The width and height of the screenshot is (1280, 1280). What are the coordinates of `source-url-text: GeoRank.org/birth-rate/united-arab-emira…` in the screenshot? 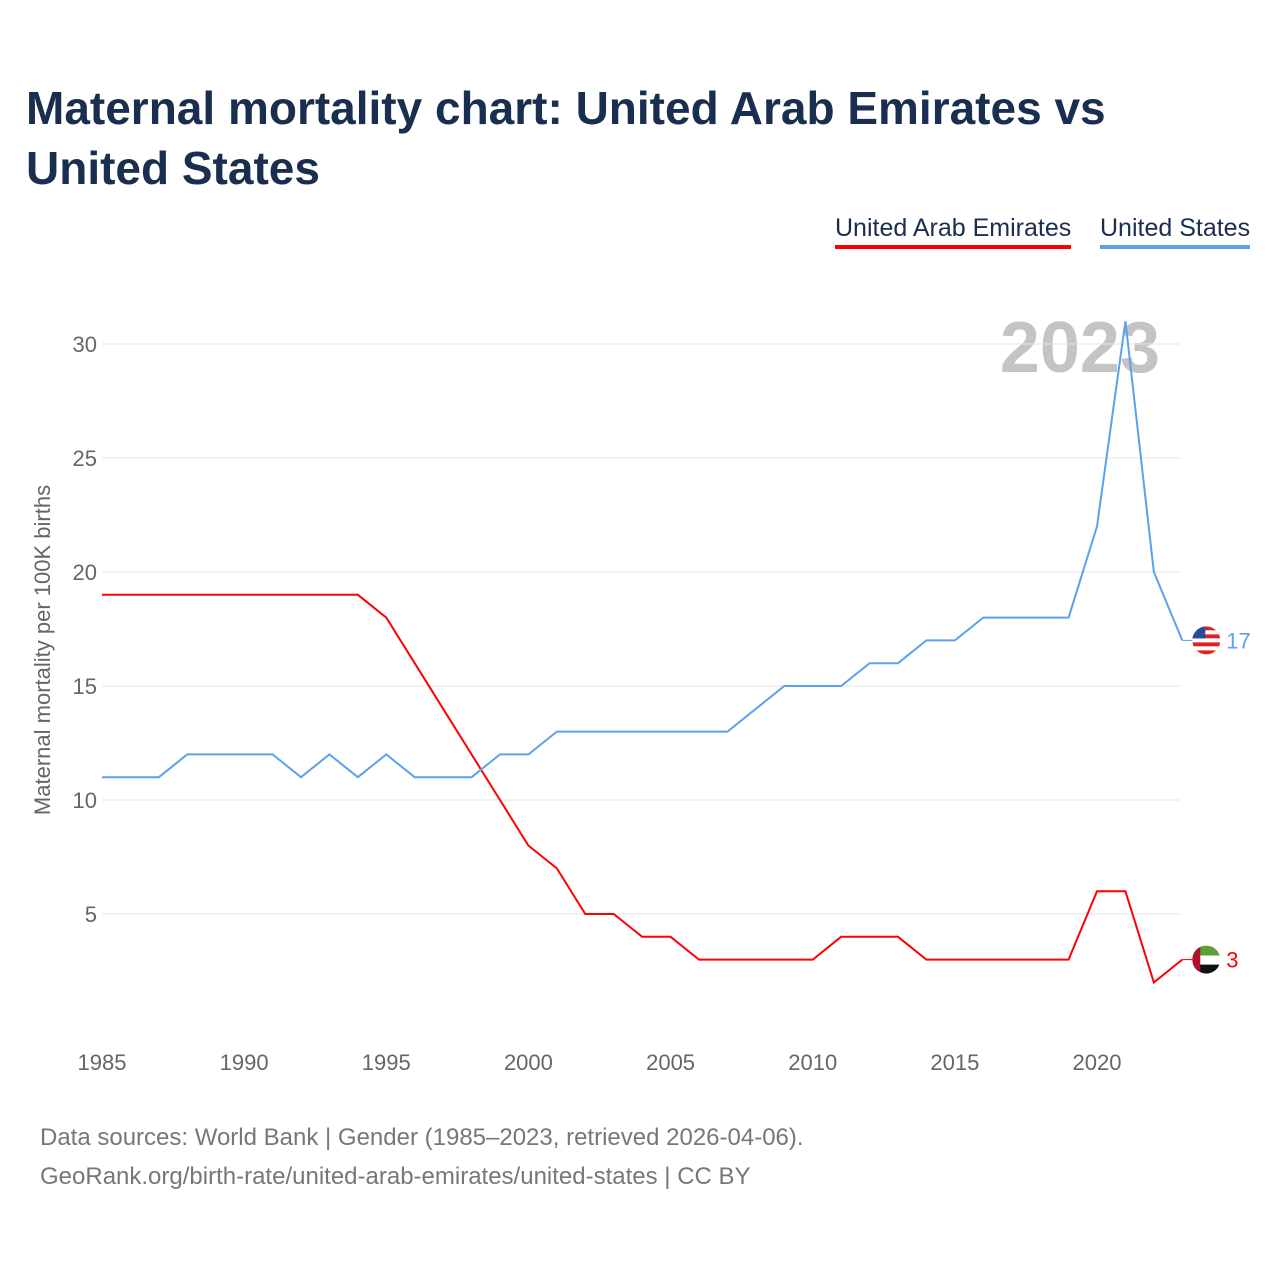 It's located at (395, 1176).